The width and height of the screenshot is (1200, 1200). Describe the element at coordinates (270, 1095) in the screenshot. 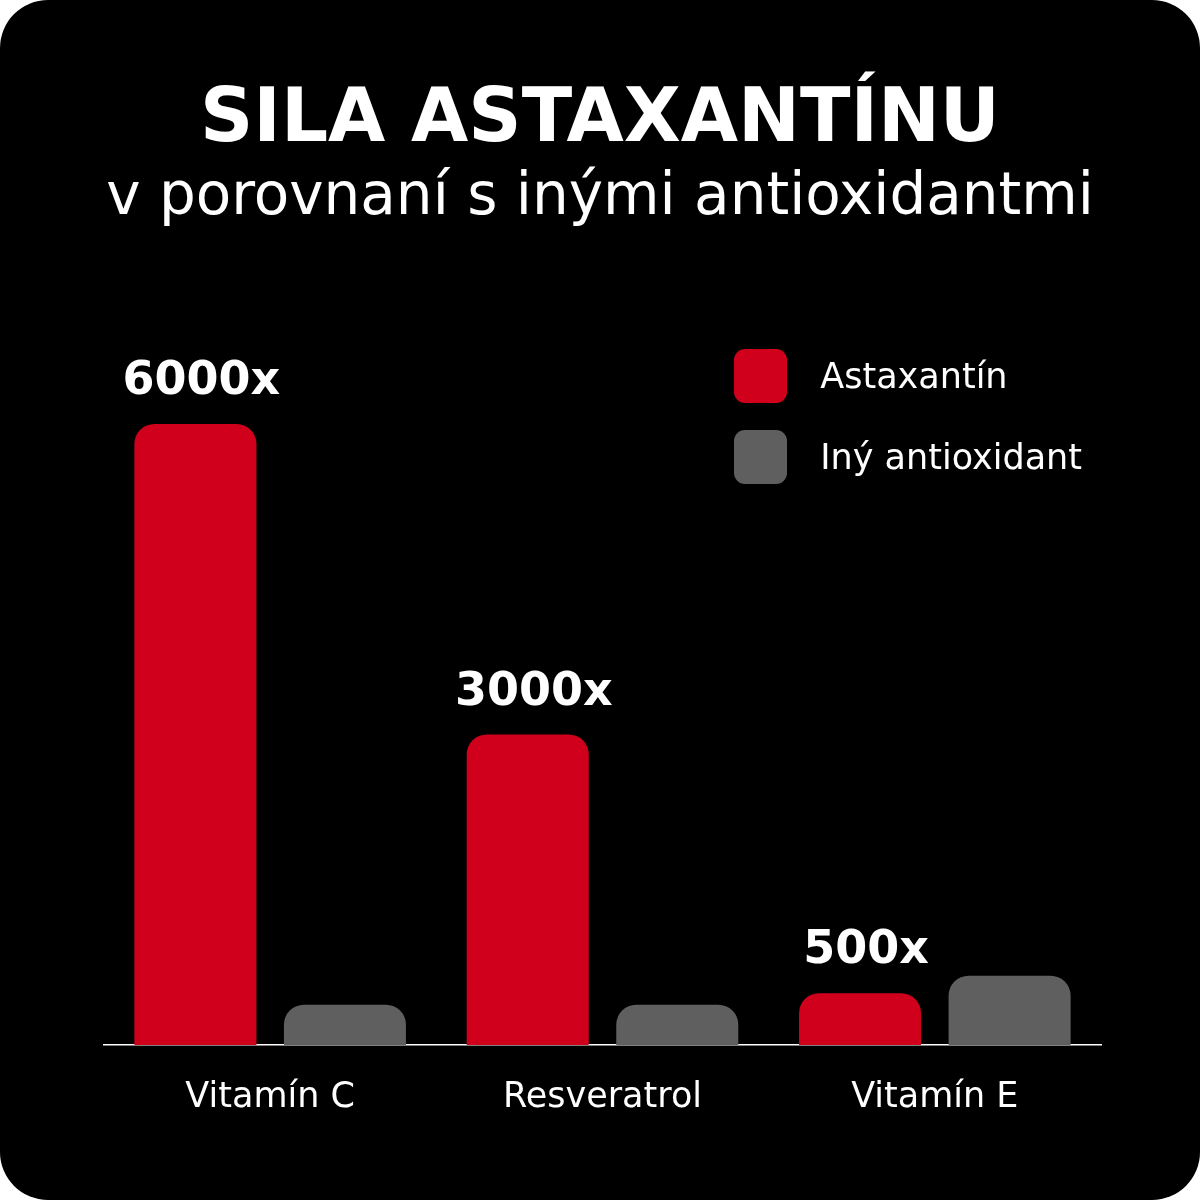

I see `x-tick-label: Vitamín C` at that location.